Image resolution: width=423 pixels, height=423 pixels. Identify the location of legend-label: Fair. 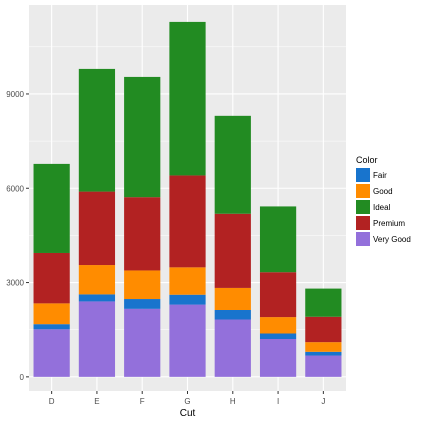
(380, 175).